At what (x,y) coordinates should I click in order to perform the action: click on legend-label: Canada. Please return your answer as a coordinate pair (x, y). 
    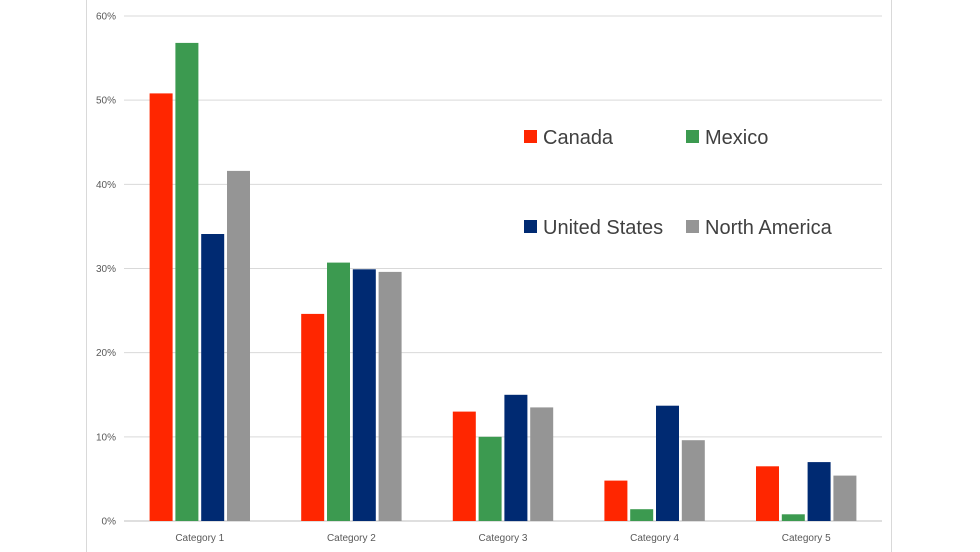
    Looking at the image, I should click on (578, 138).